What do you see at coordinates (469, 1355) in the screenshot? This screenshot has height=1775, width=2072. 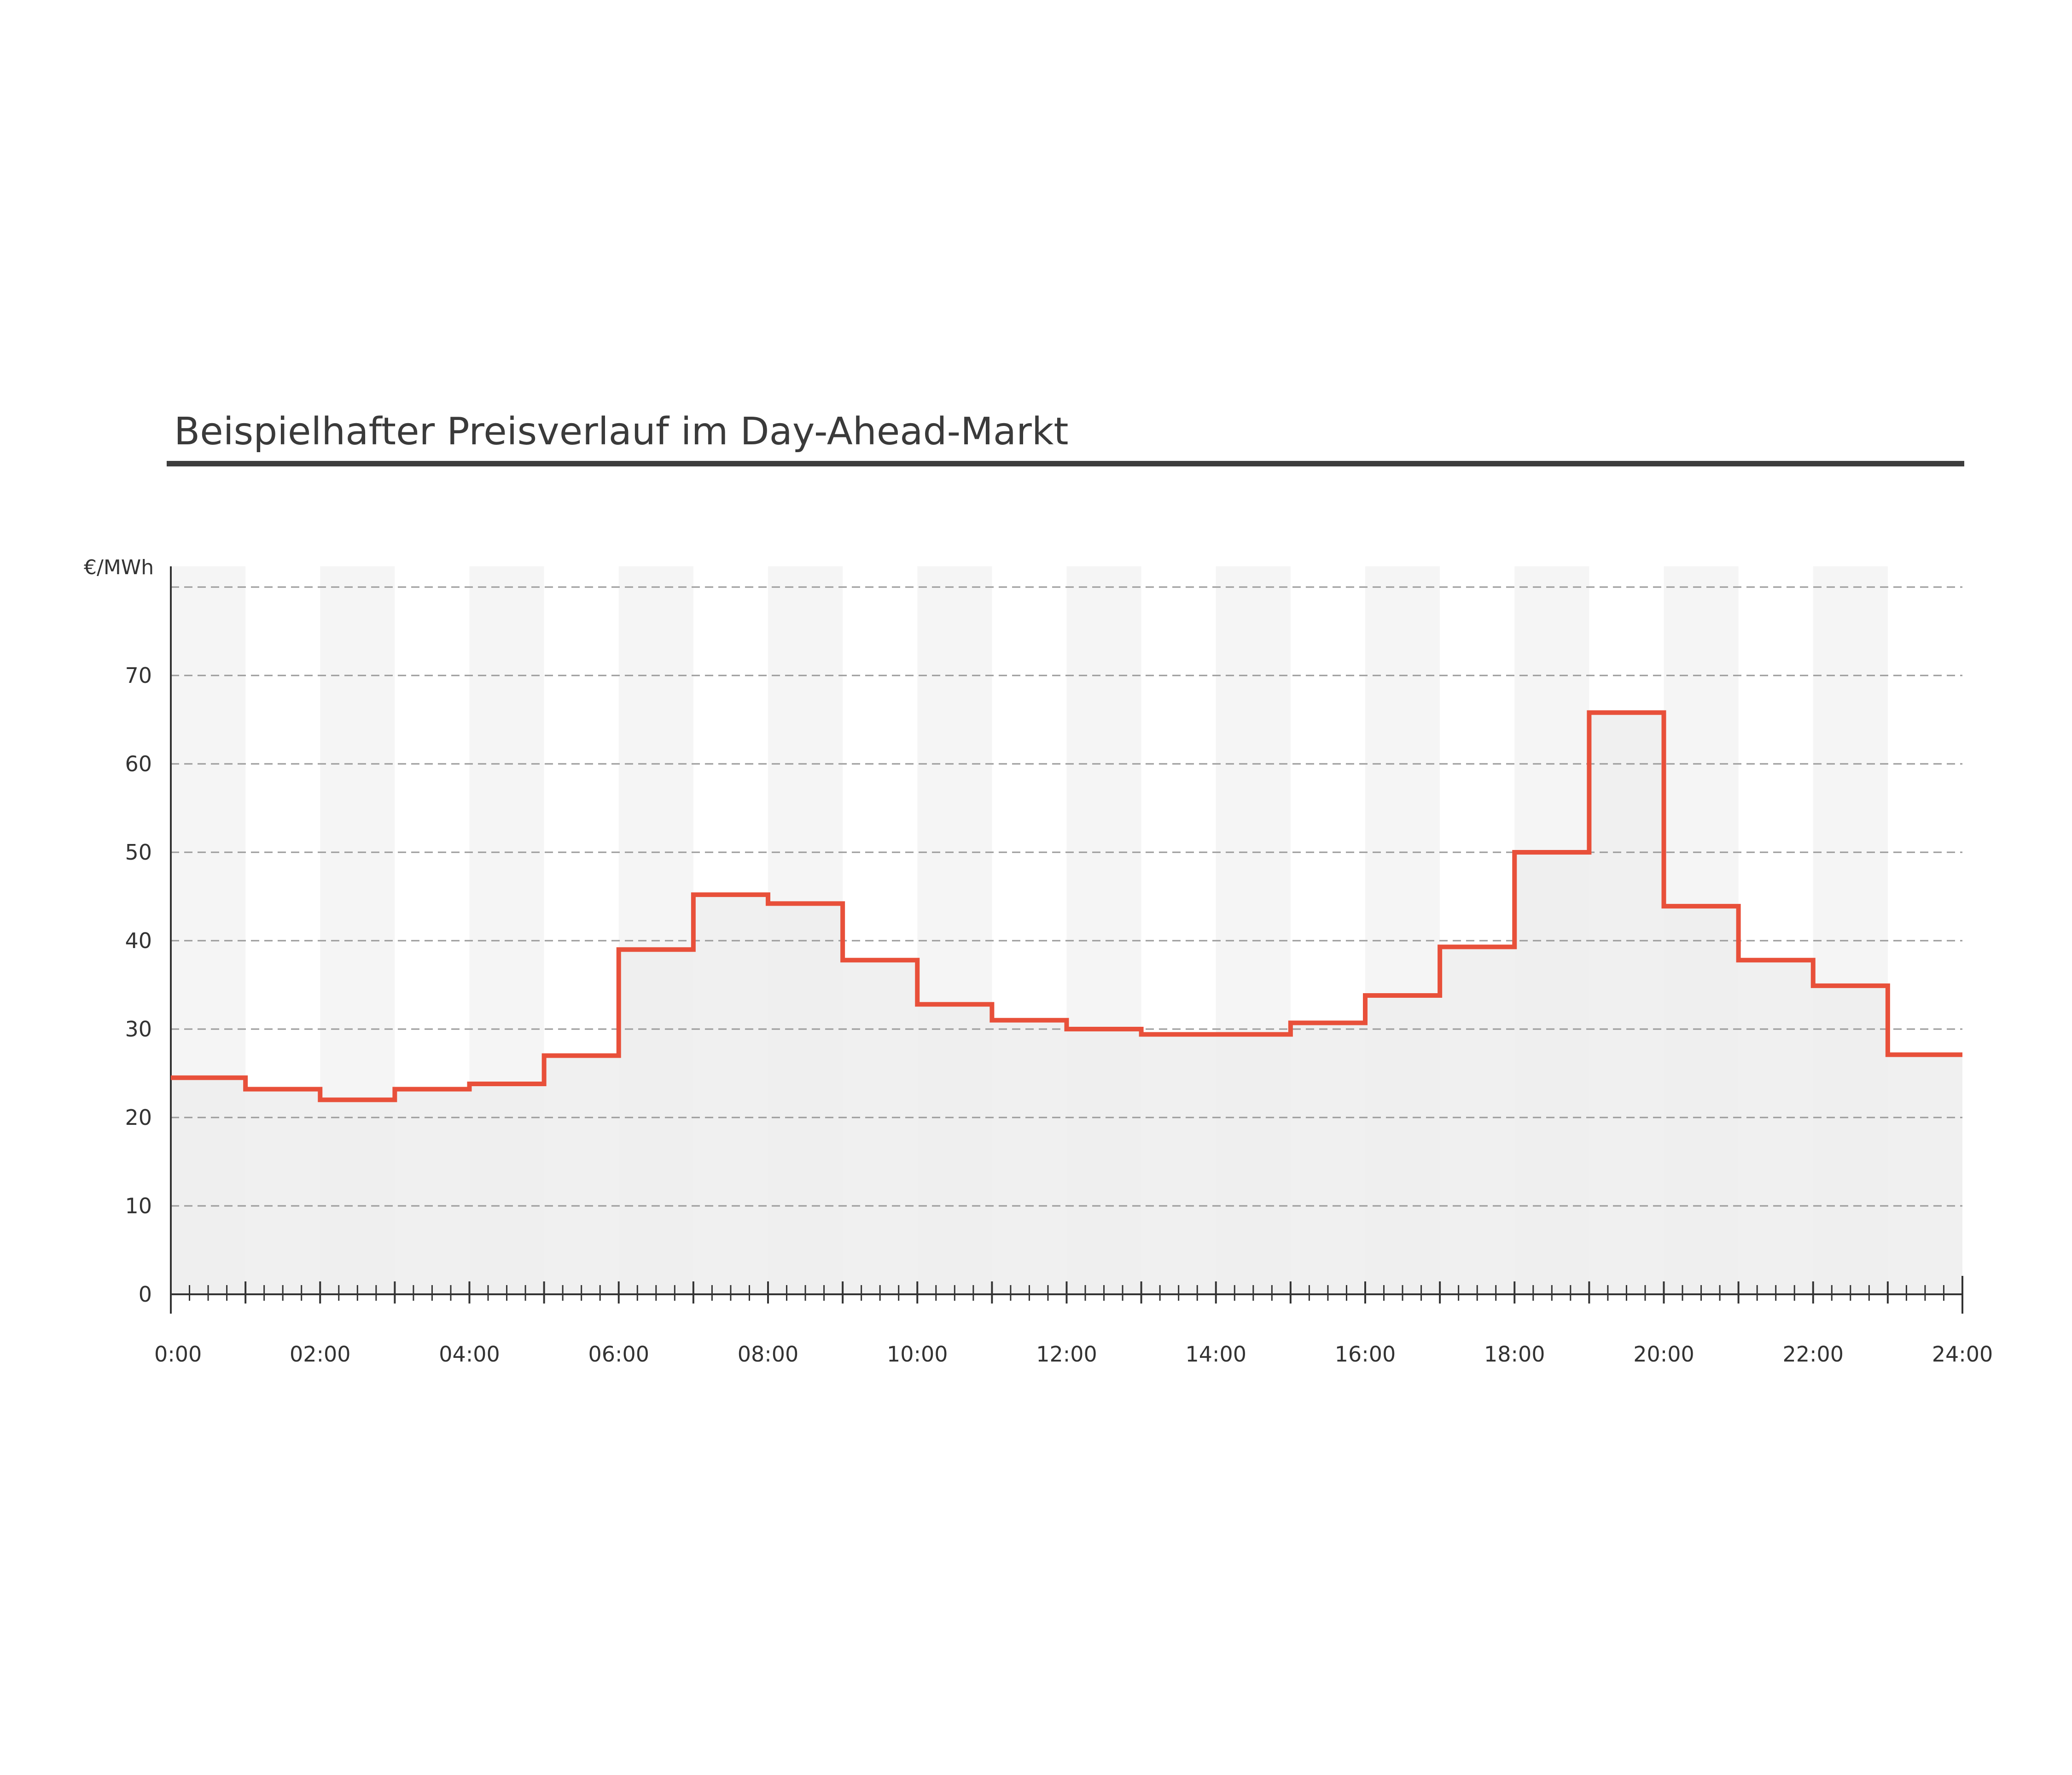 I see `x-tick-label: 04:00` at bounding box center [469, 1355].